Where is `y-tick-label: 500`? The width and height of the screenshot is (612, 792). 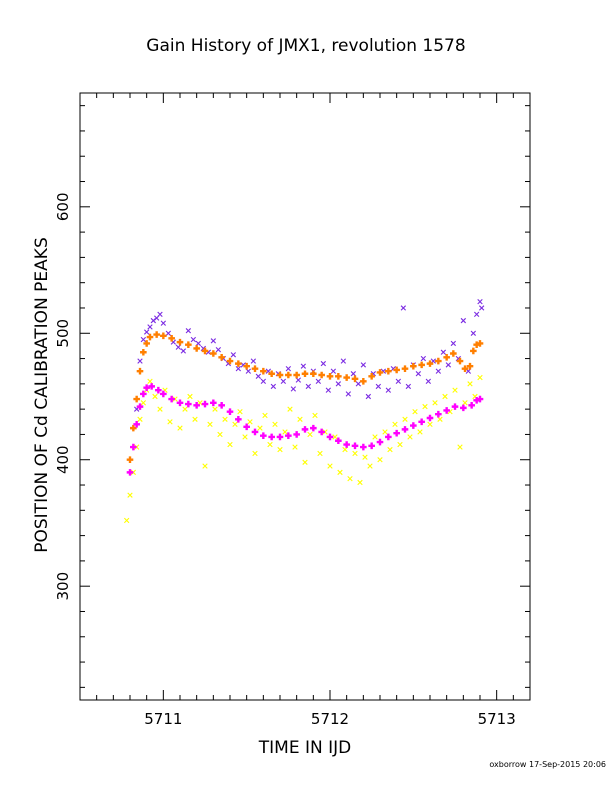
y-tick-label: 500 is located at coordinates (63, 333).